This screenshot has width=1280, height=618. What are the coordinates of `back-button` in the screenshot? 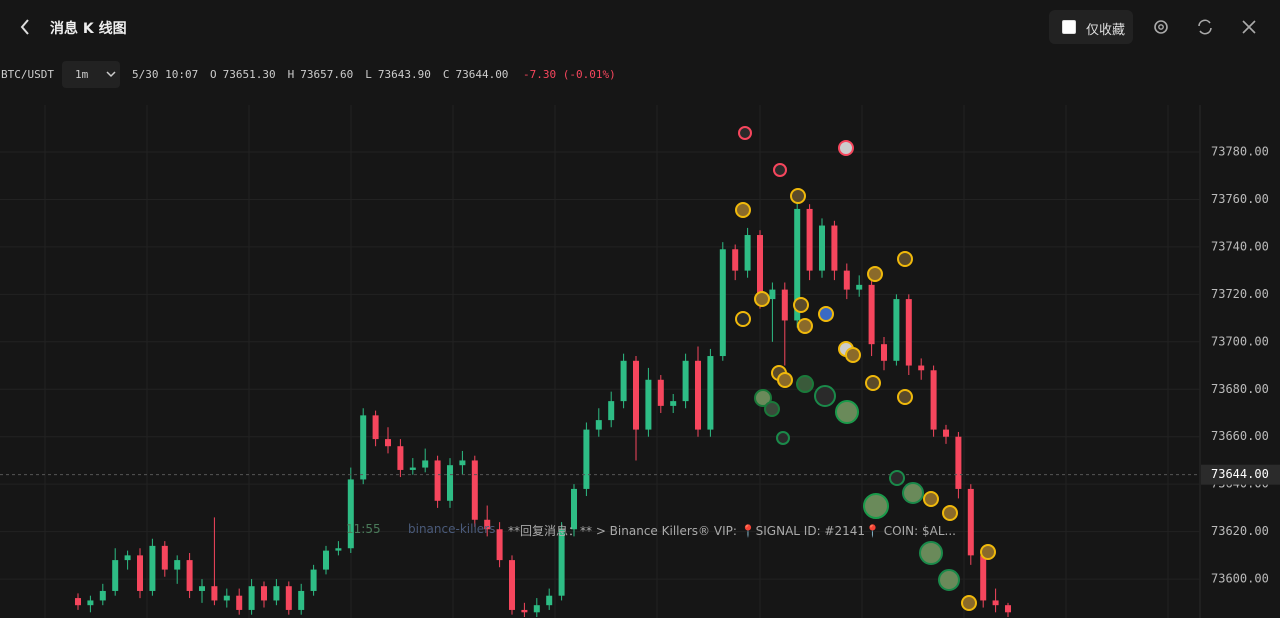 It's located at (26, 27).